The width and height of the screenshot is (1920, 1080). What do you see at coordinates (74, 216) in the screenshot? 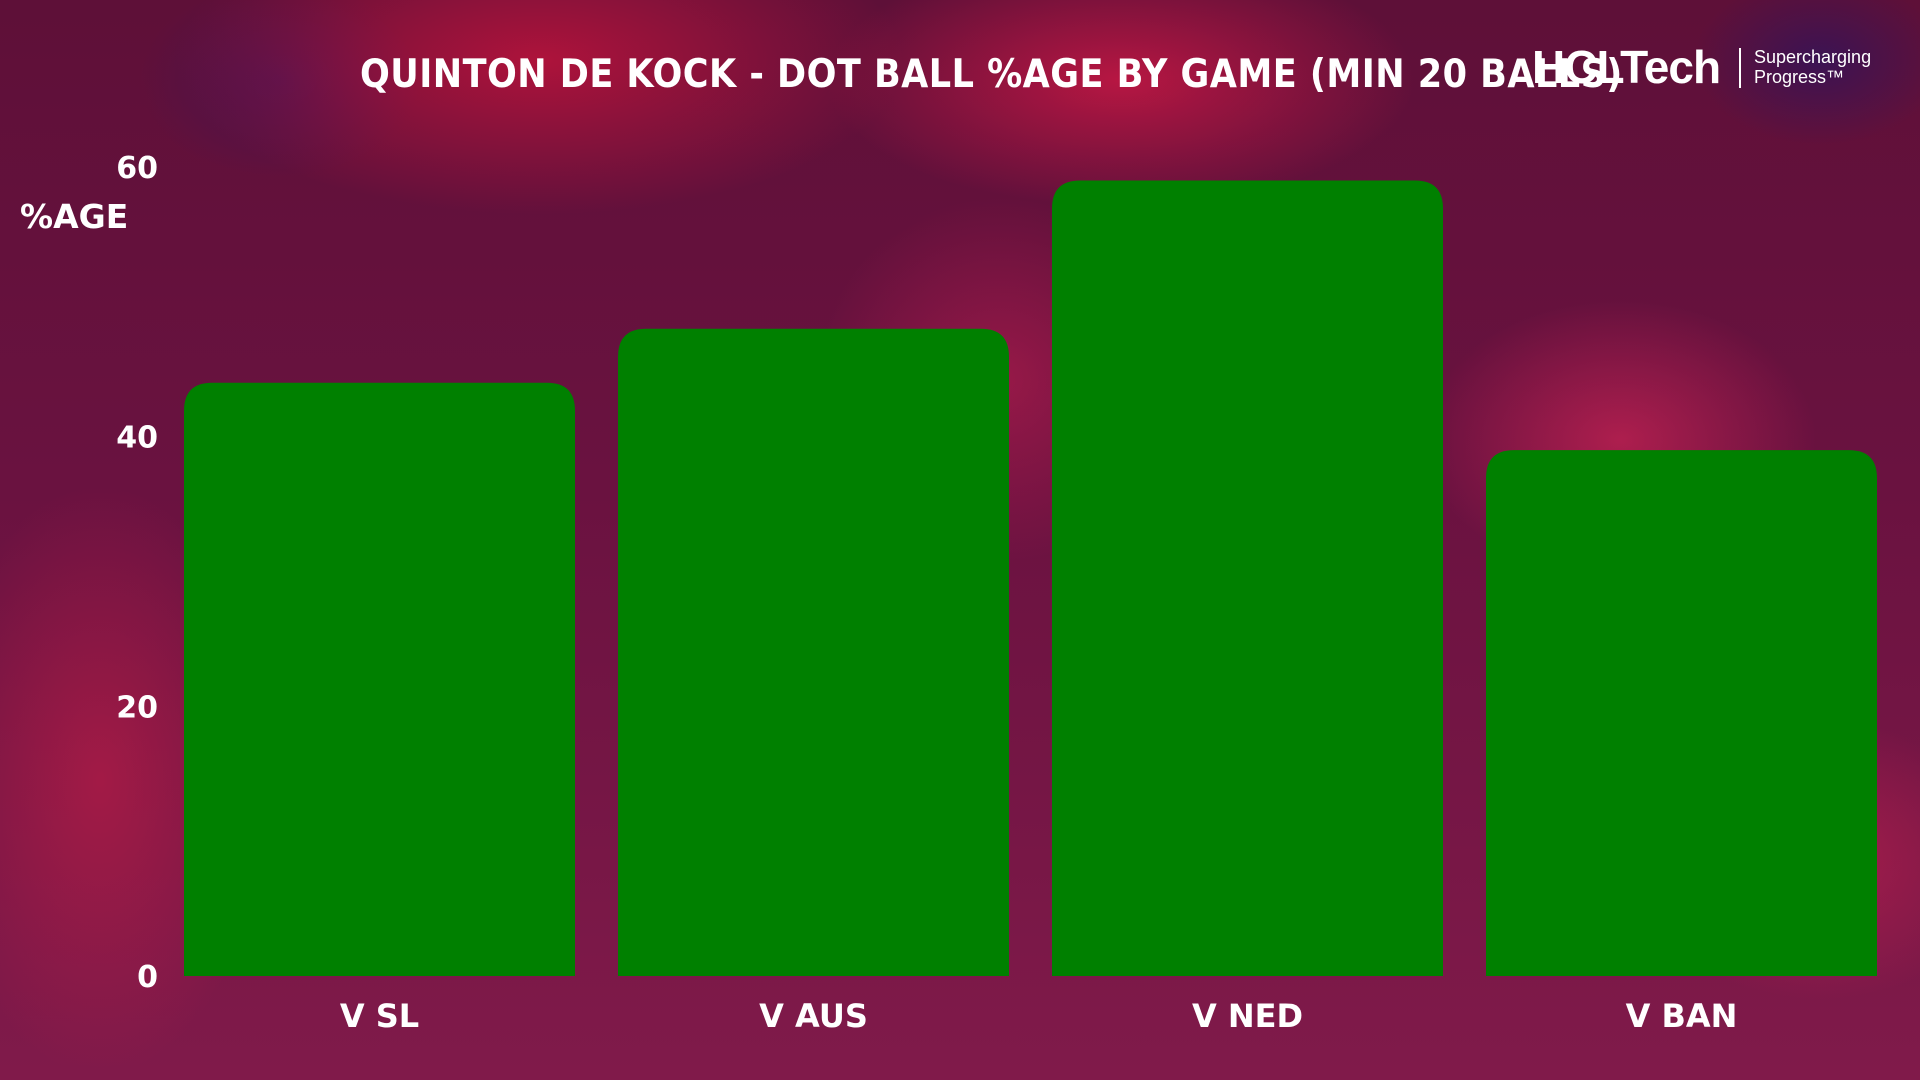
I see `y-axis-label: %AGE` at bounding box center [74, 216].